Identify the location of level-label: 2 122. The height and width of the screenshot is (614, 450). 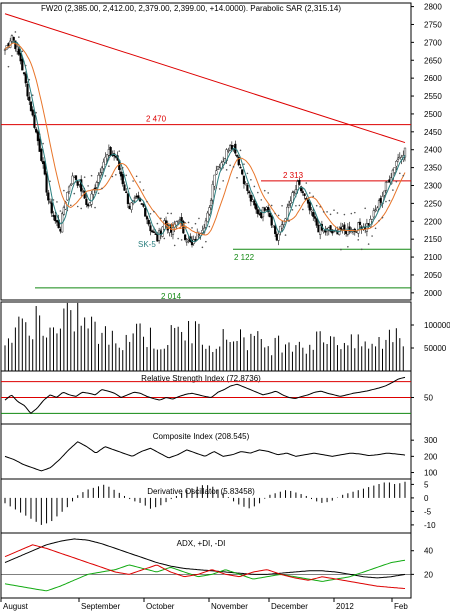
(244, 257).